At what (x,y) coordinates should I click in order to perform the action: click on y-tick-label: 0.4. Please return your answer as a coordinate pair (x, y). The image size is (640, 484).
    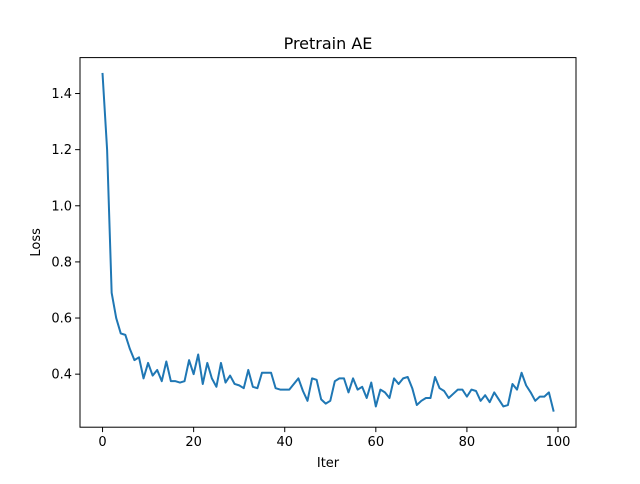
    Looking at the image, I should click on (61, 375).